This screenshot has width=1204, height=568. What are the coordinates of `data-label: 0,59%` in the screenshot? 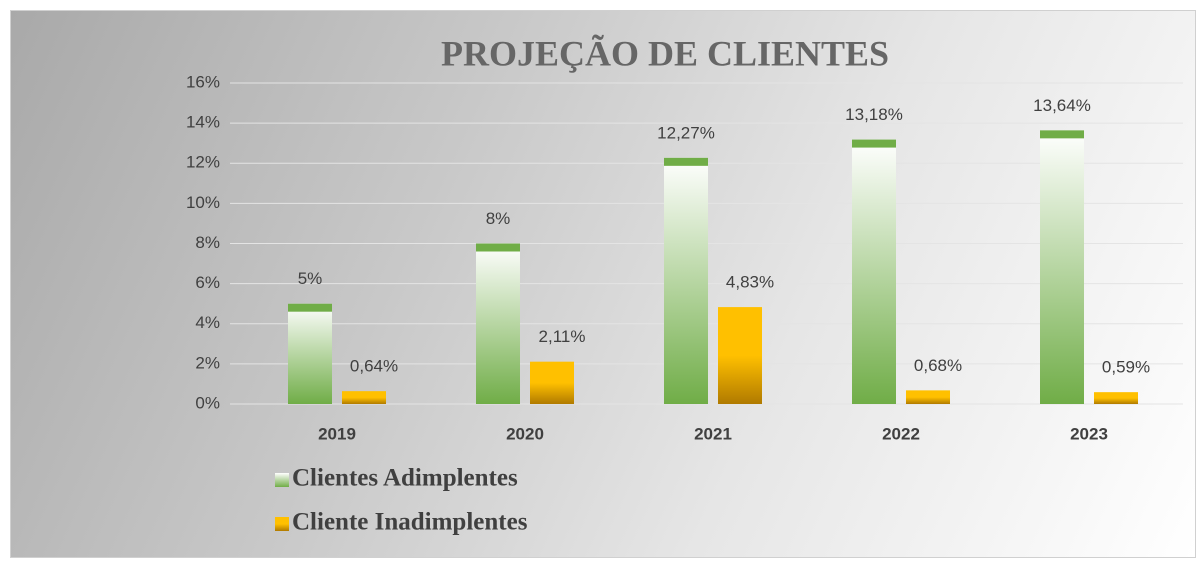 It's located at (1126, 367).